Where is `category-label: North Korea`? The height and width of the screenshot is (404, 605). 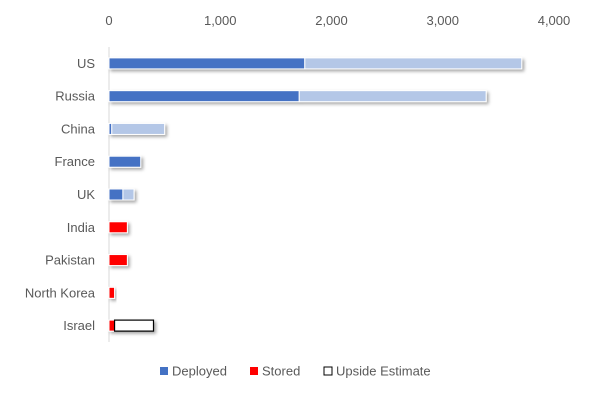
category-label: North Korea is located at coordinates (60, 292).